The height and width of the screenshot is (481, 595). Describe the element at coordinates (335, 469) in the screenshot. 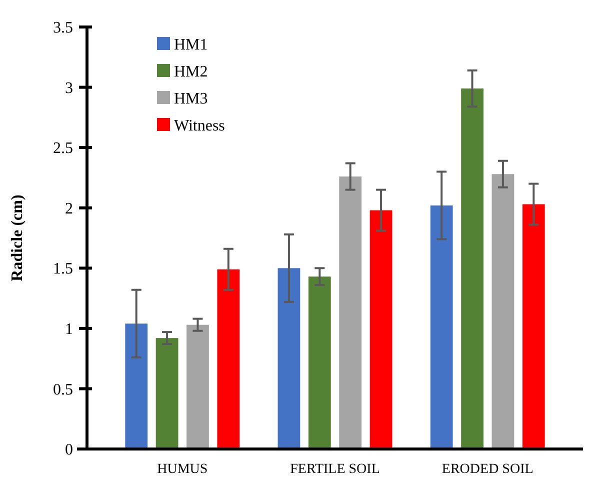

I see `x-tick-label: FERTILE SOIL` at that location.